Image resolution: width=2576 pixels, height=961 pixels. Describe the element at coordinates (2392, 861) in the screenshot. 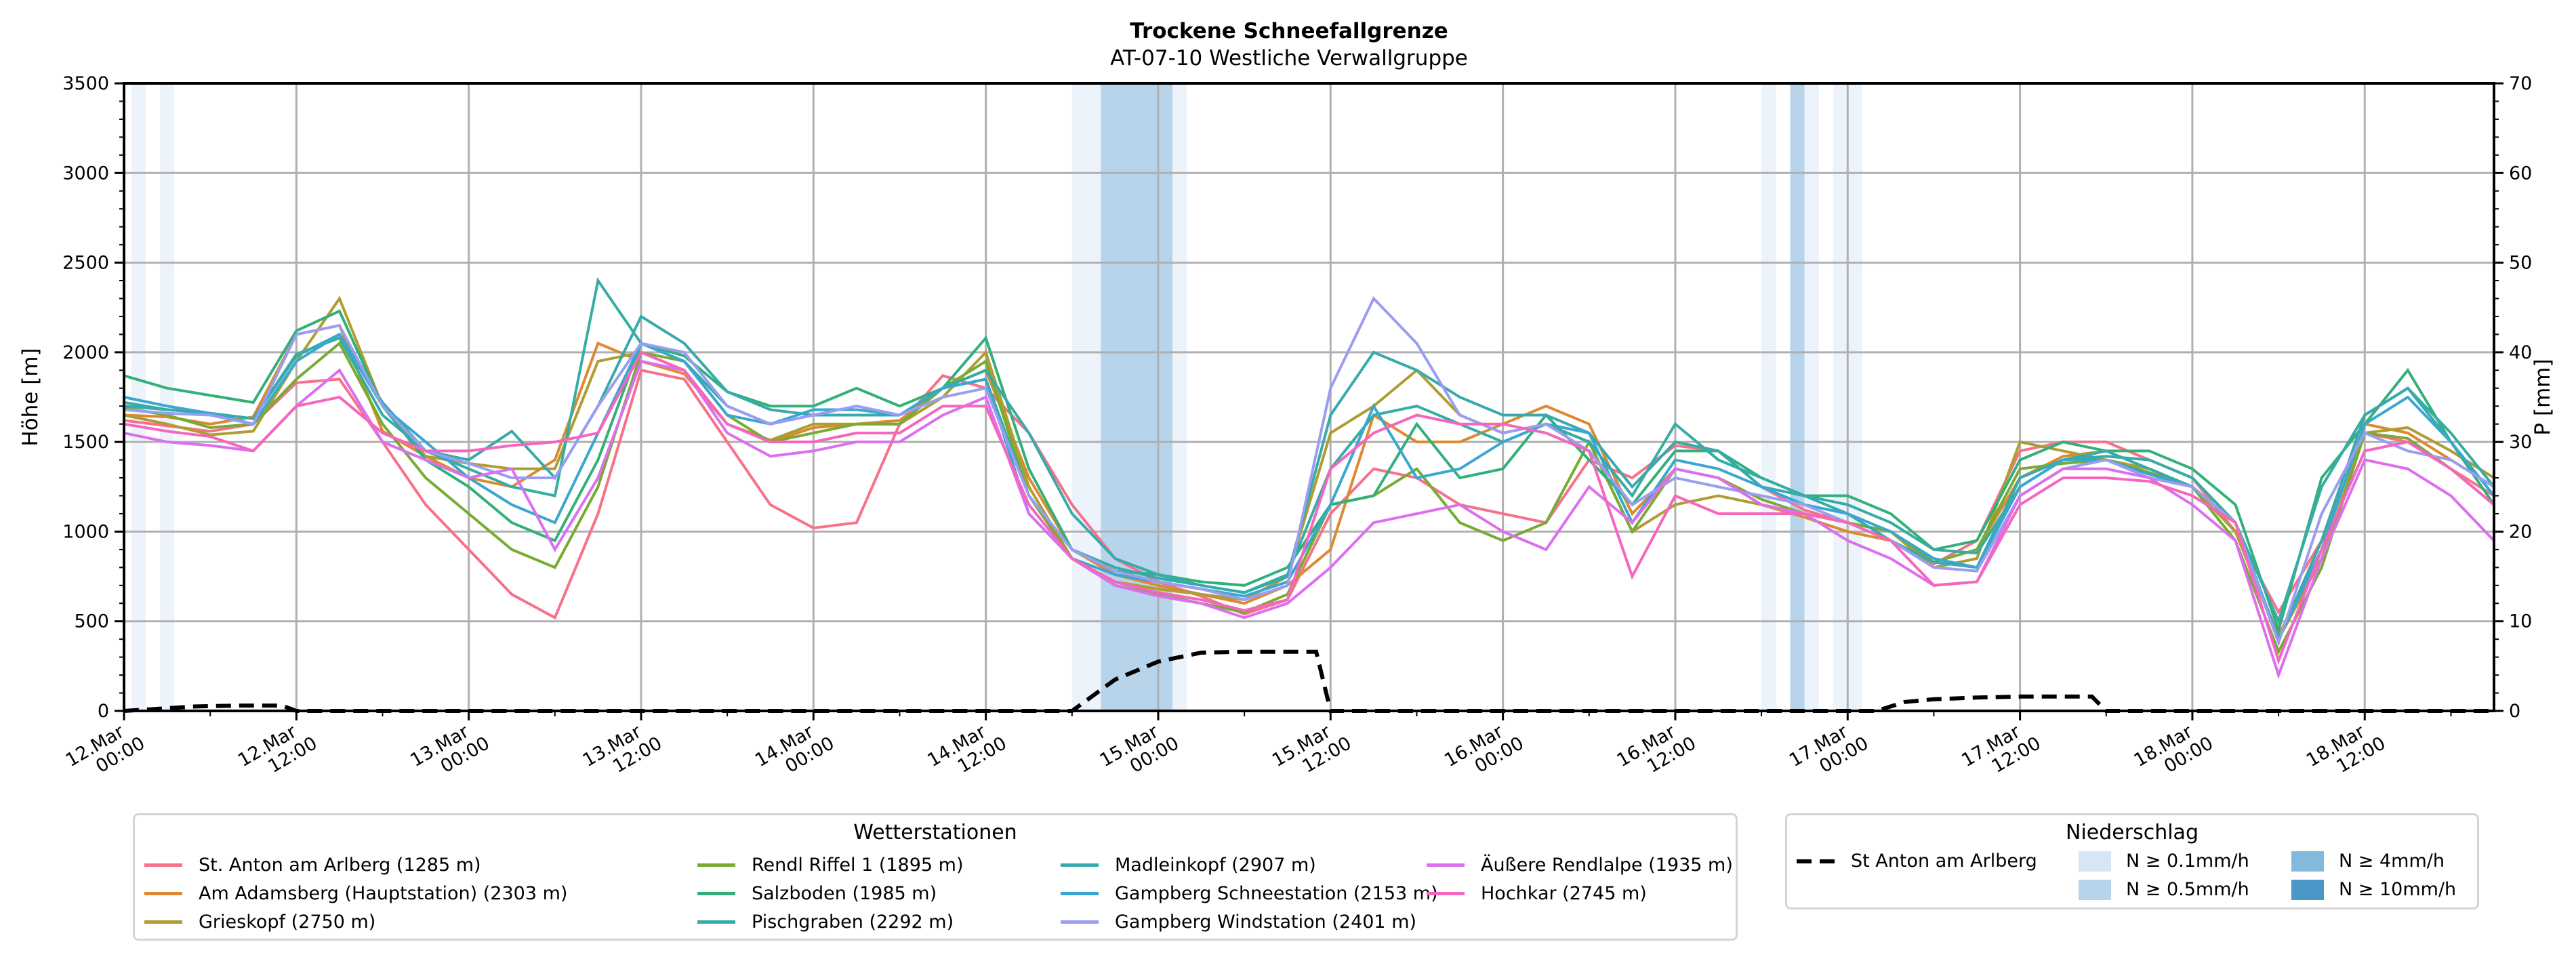

I see `legend-level-label: N ≥ 4mm/h` at that location.